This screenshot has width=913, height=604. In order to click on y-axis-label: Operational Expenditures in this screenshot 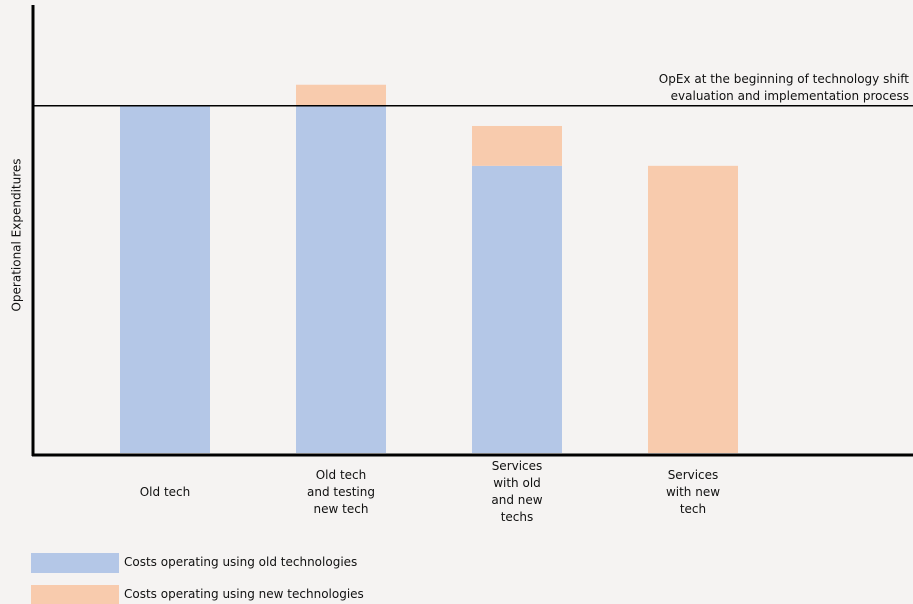, I will do `click(16, 235)`.